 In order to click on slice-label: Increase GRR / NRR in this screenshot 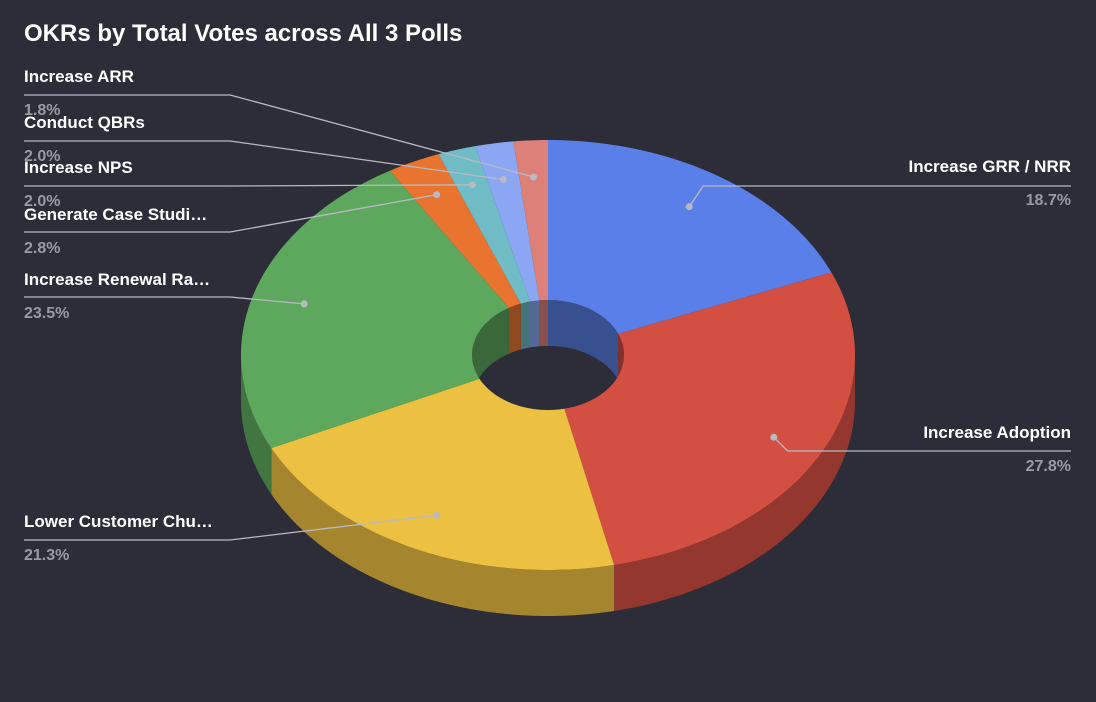, I will do `click(990, 166)`.